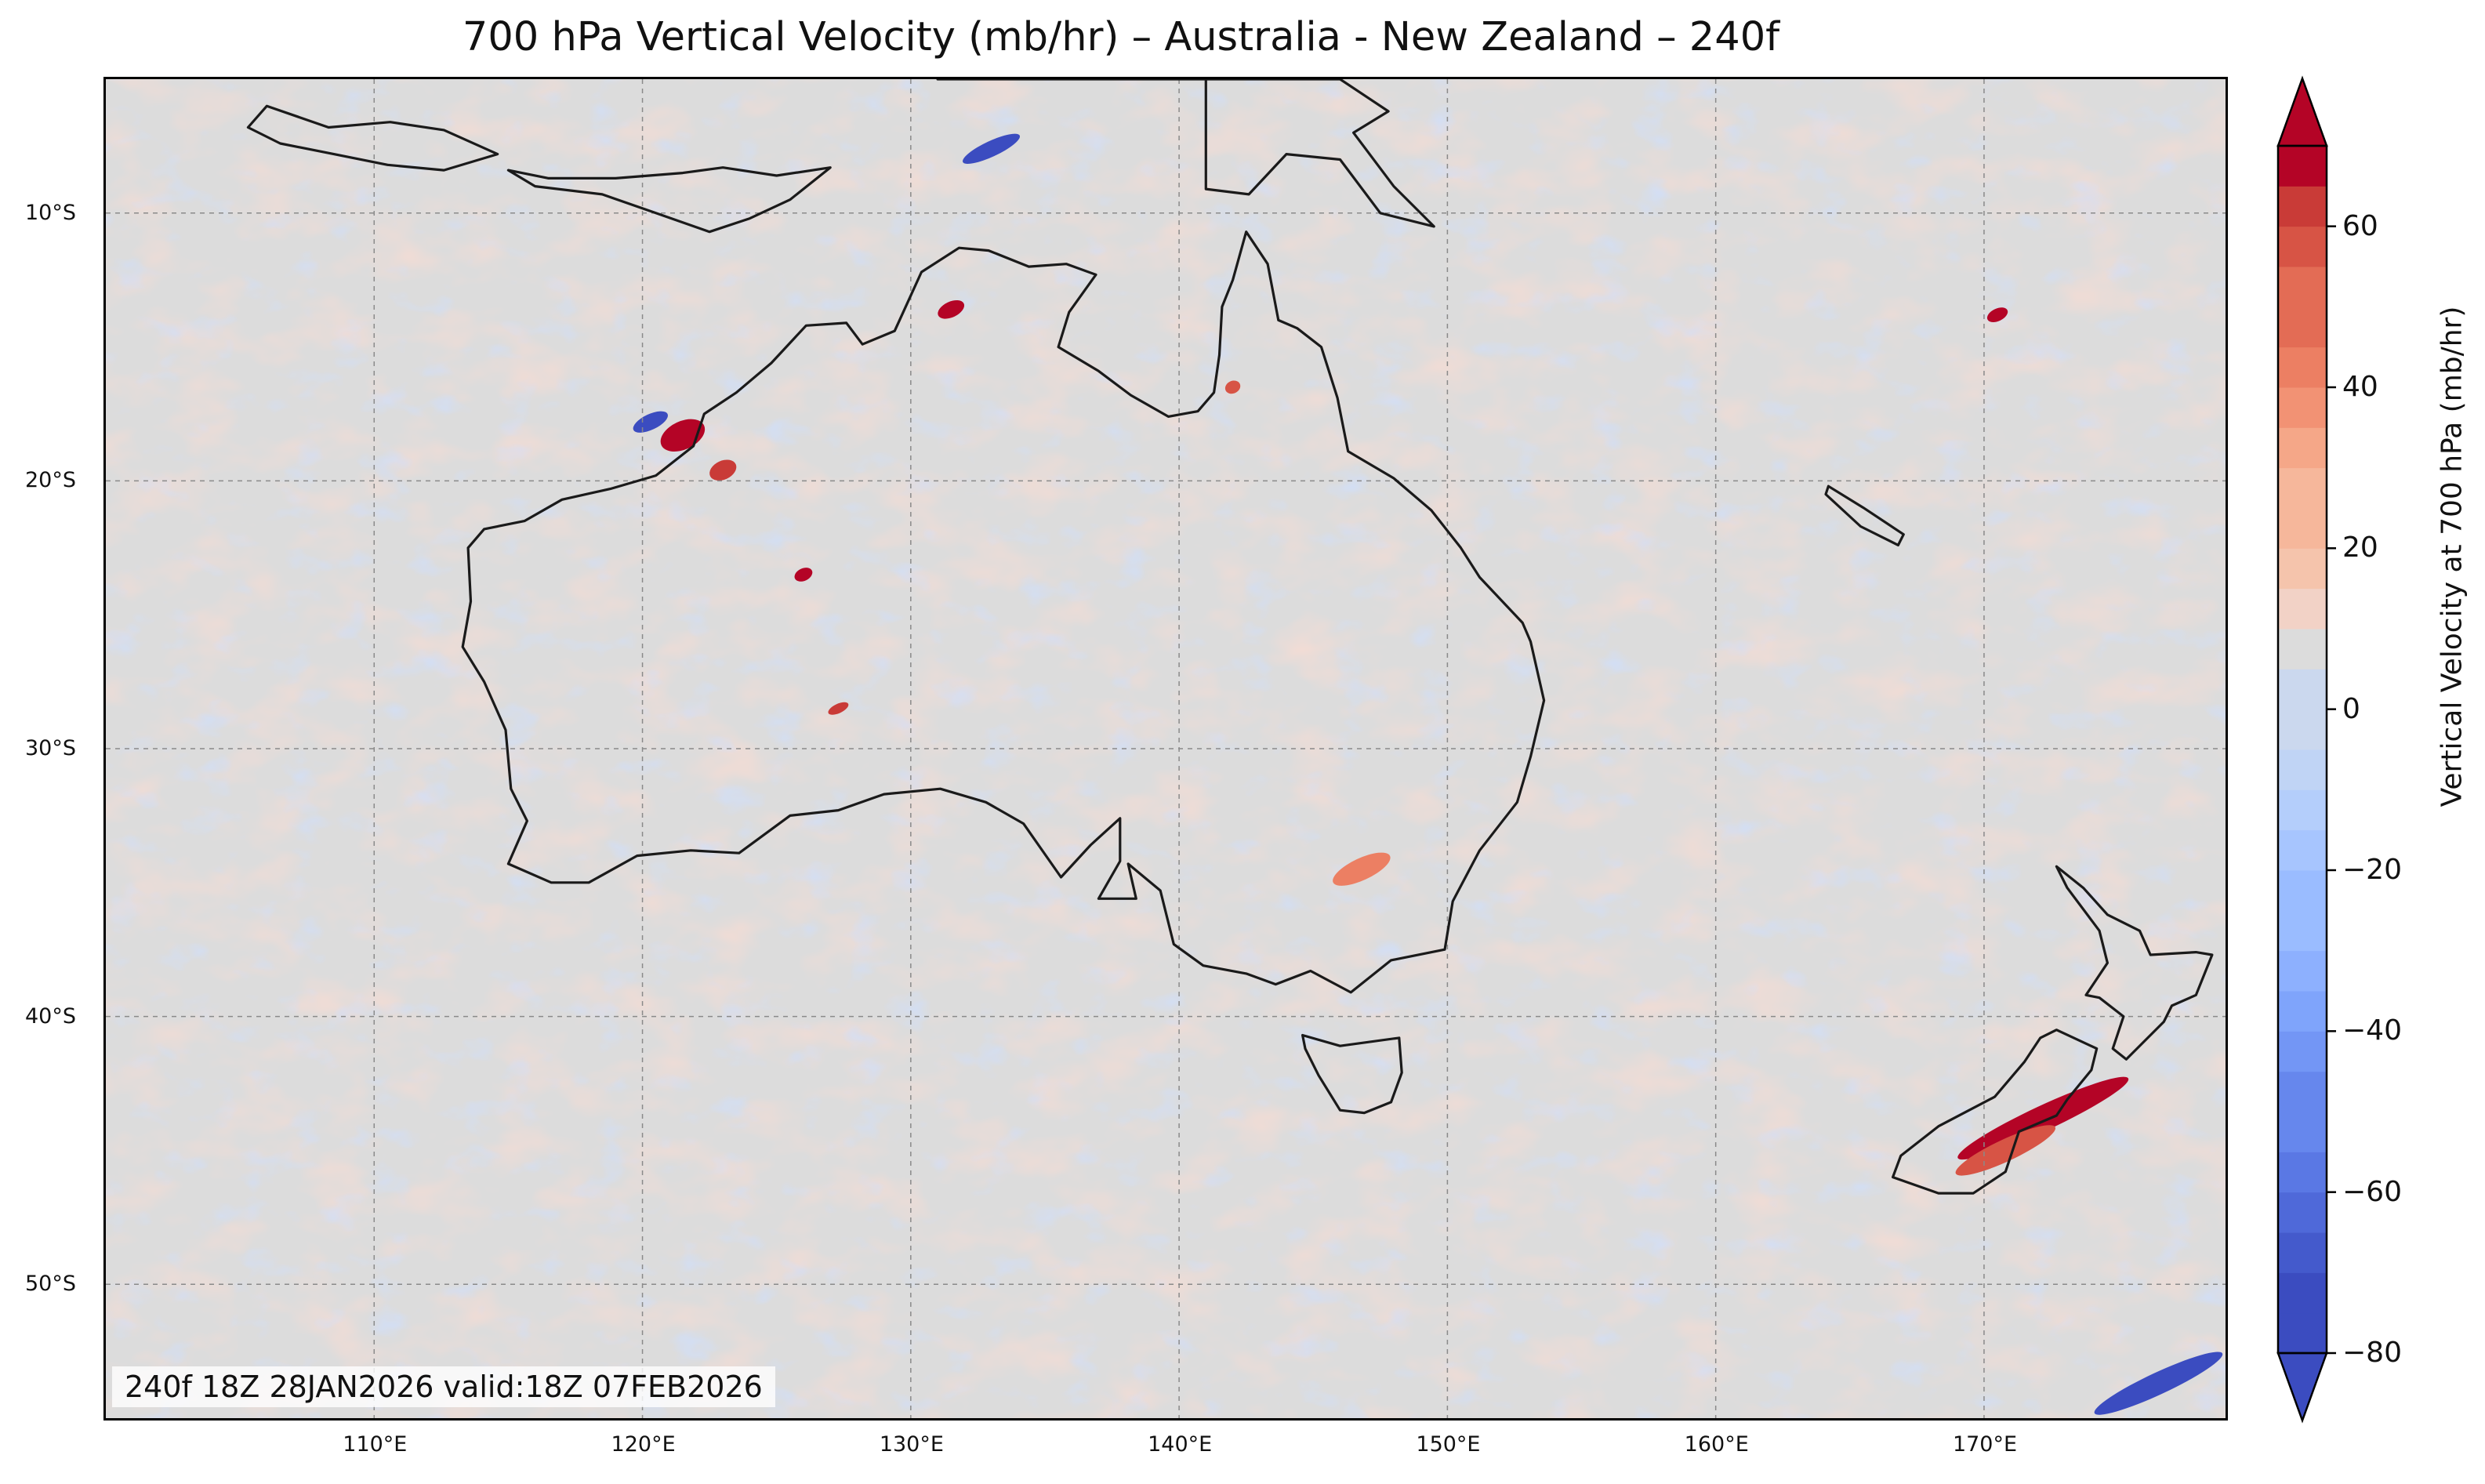 This screenshot has height=1484, width=2485. Describe the element at coordinates (50, 748) in the screenshot. I see `lat-tick-label: 30°S` at that location.